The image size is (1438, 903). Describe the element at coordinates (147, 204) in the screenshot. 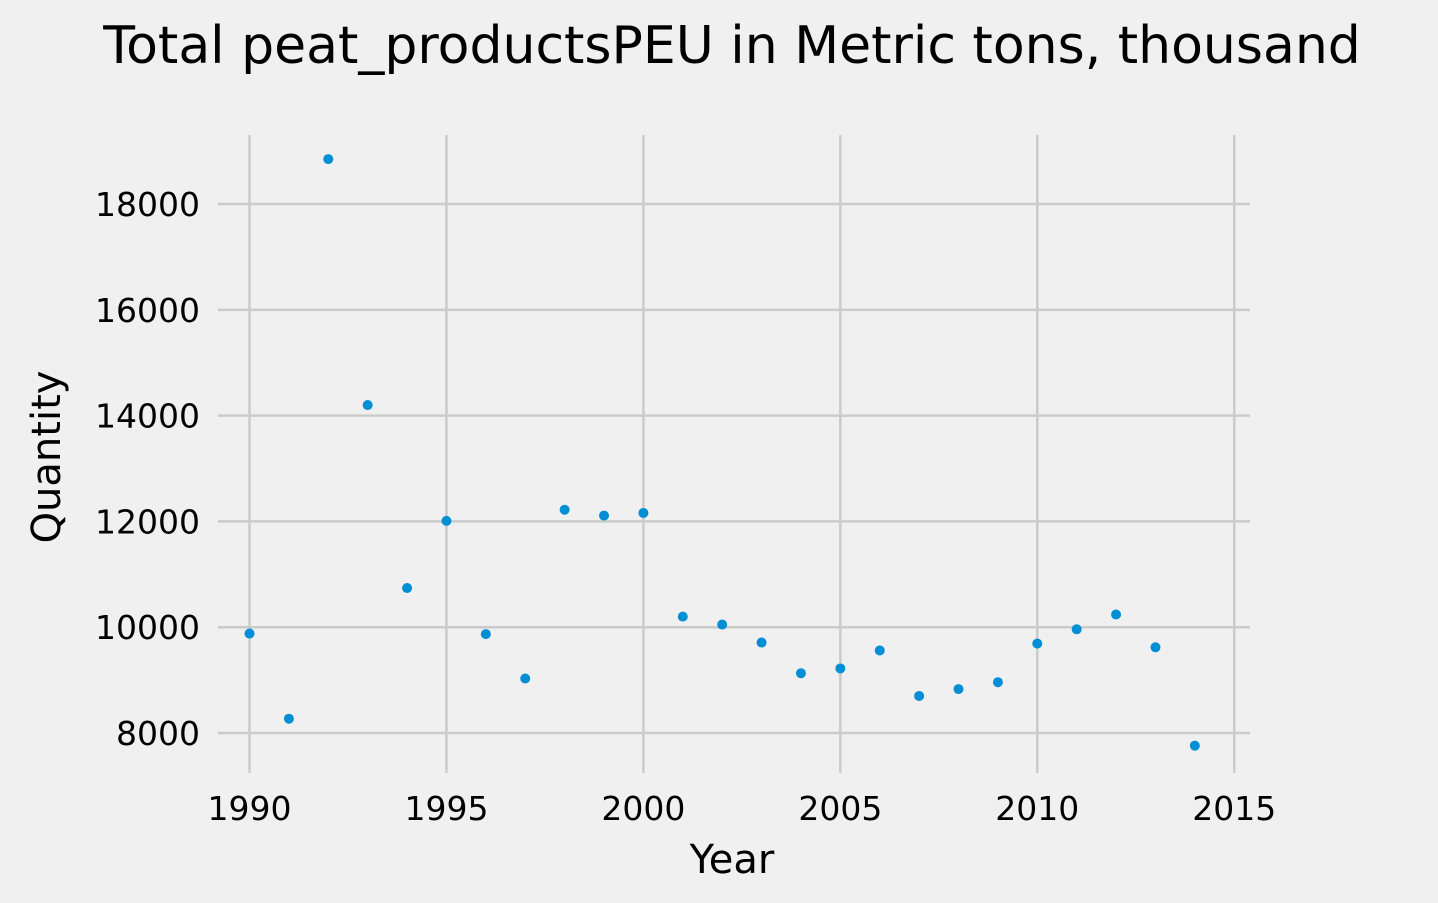

I see `y-tick-label: 18000` at that location.